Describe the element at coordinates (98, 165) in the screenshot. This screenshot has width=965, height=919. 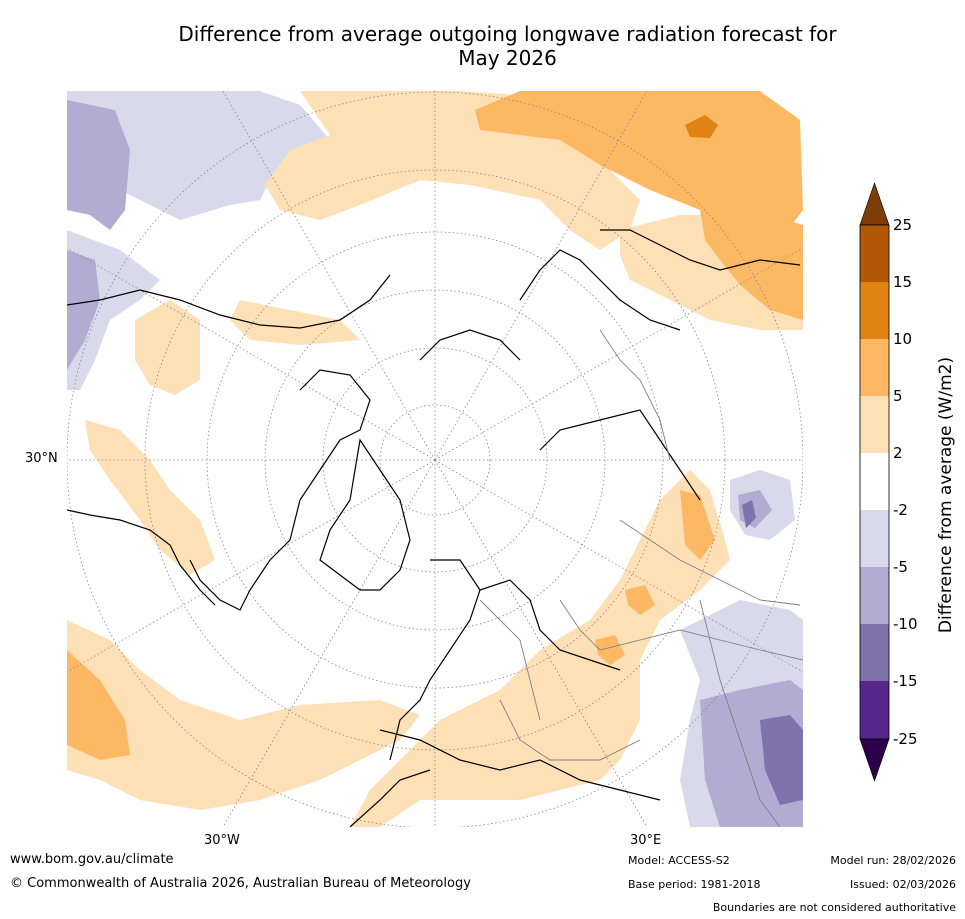
I see `anomaly-negative-pacific-strong` at that location.